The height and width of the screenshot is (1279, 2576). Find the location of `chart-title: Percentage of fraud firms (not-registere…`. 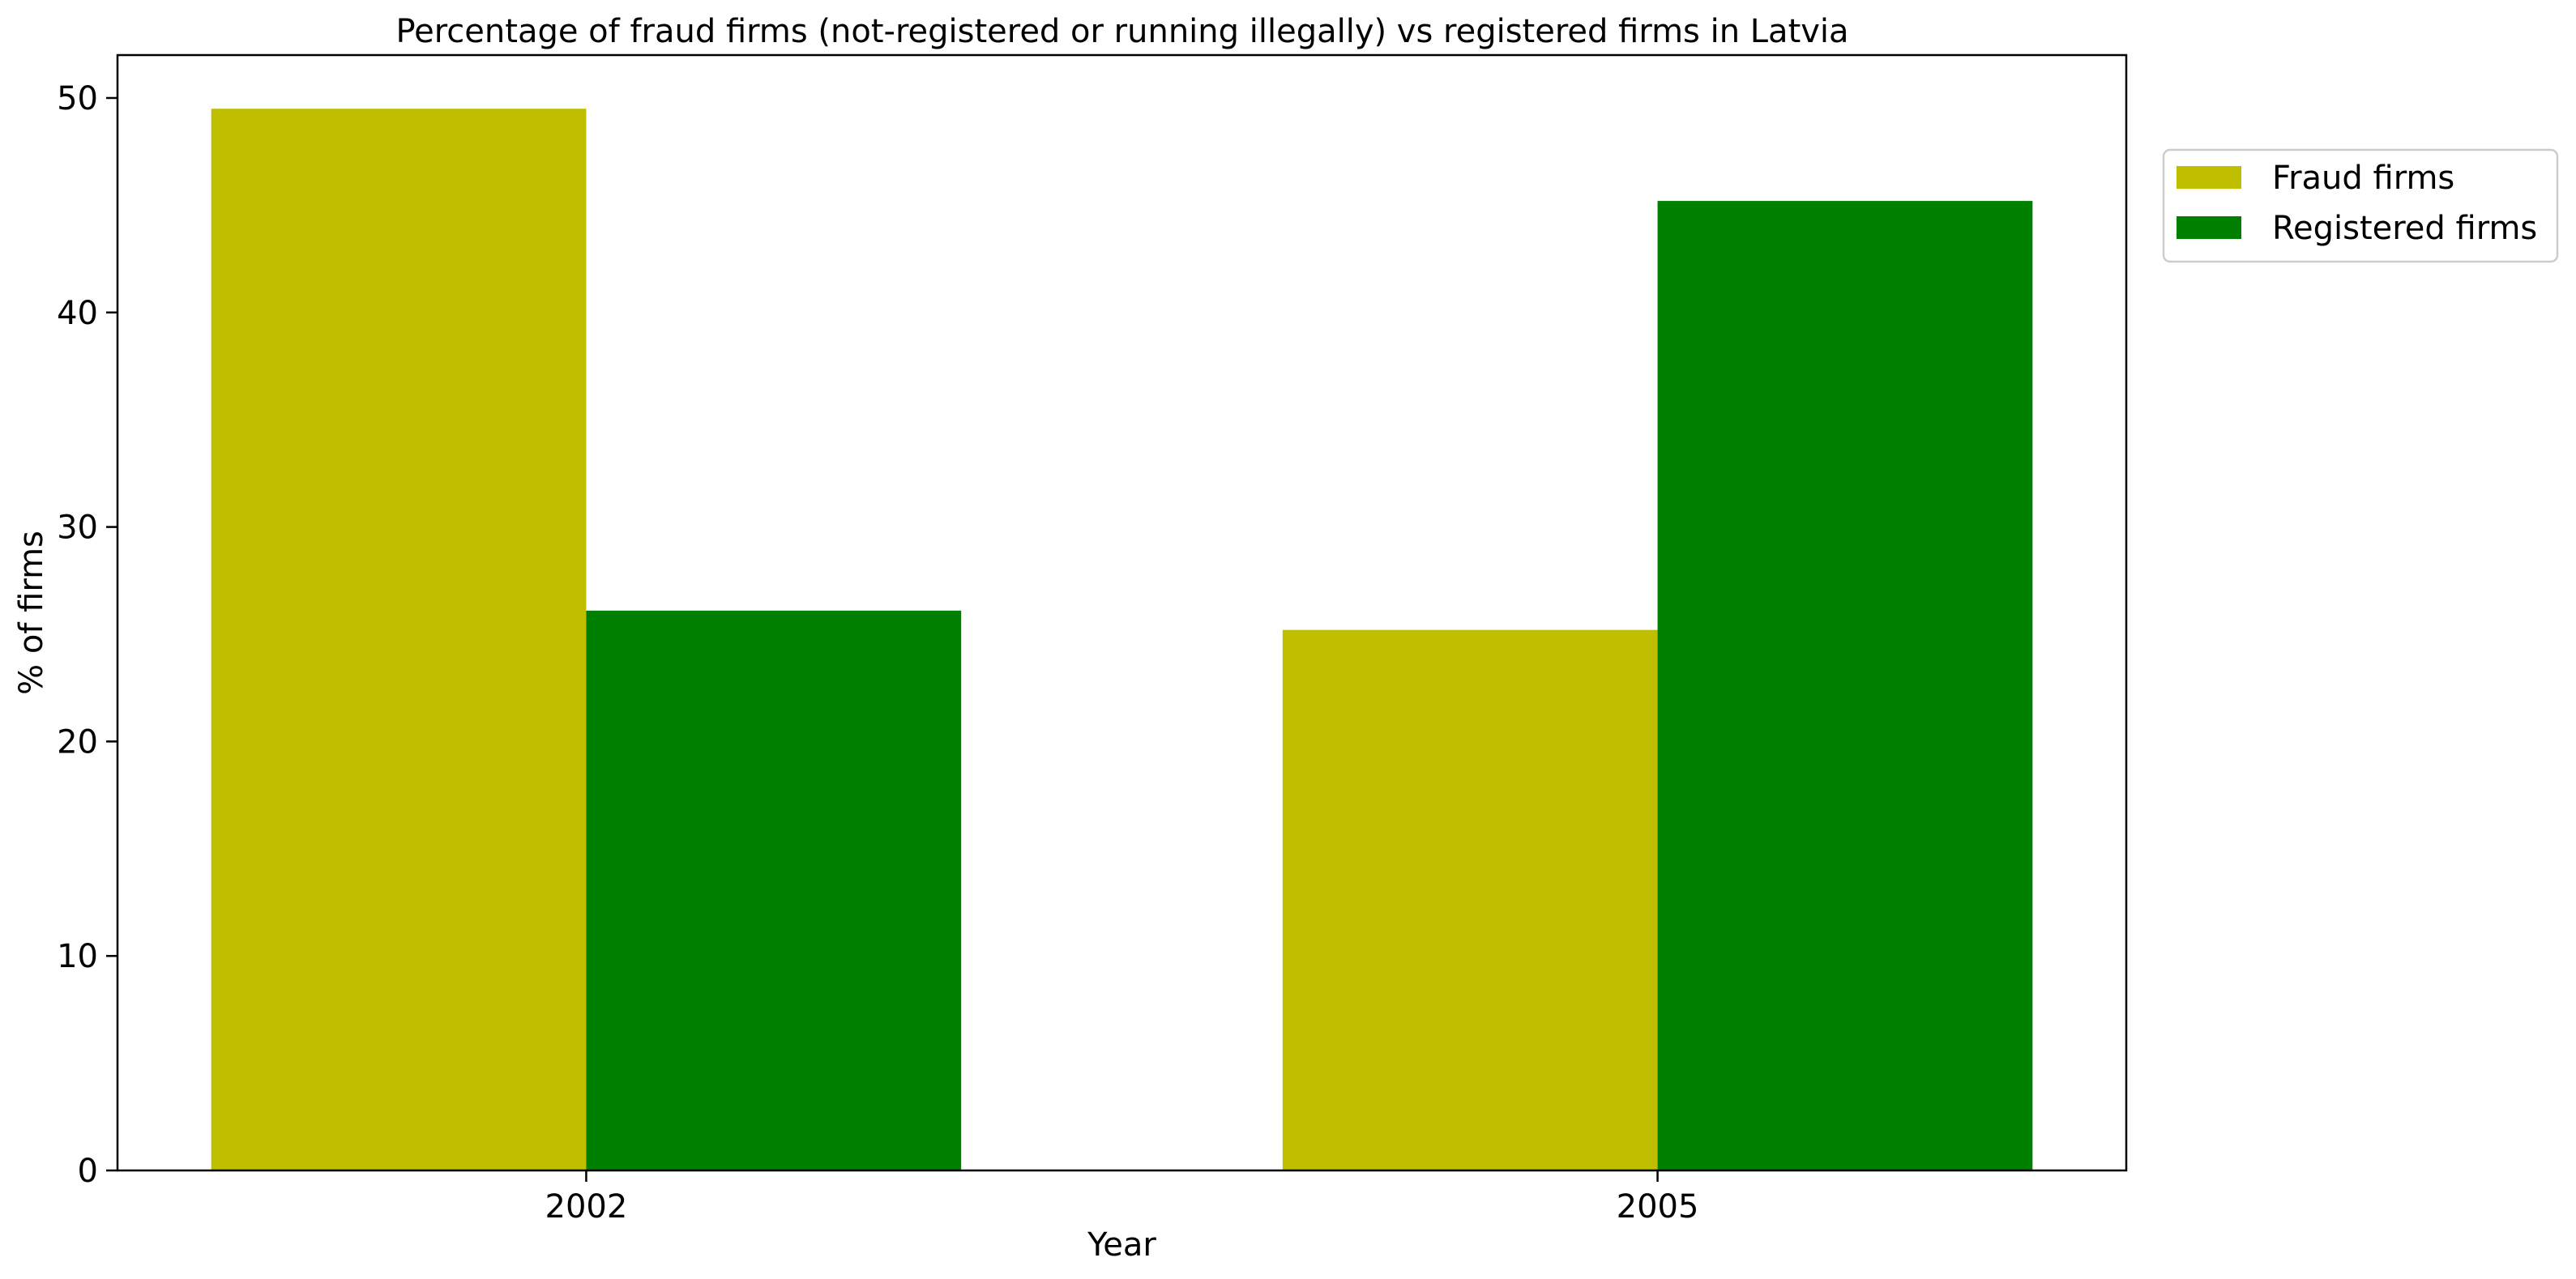

chart-title: Percentage of fraud firms (not-registere… is located at coordinates (1121, 31).